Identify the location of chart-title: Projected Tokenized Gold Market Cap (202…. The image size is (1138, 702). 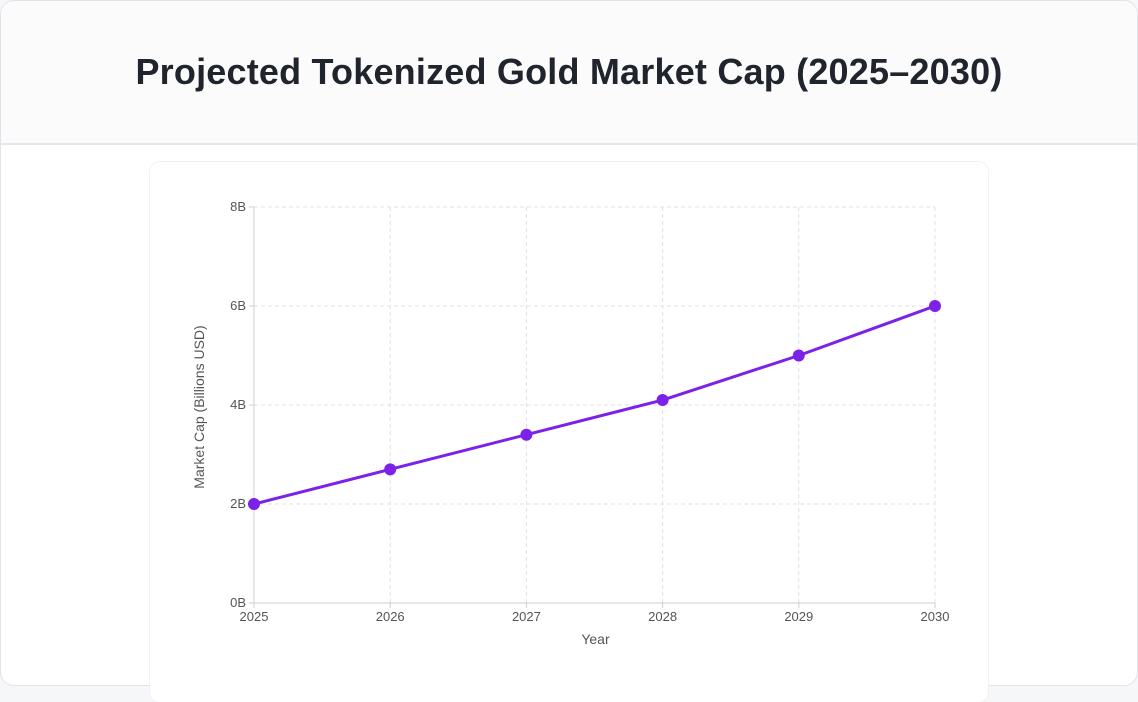
(569, 71).